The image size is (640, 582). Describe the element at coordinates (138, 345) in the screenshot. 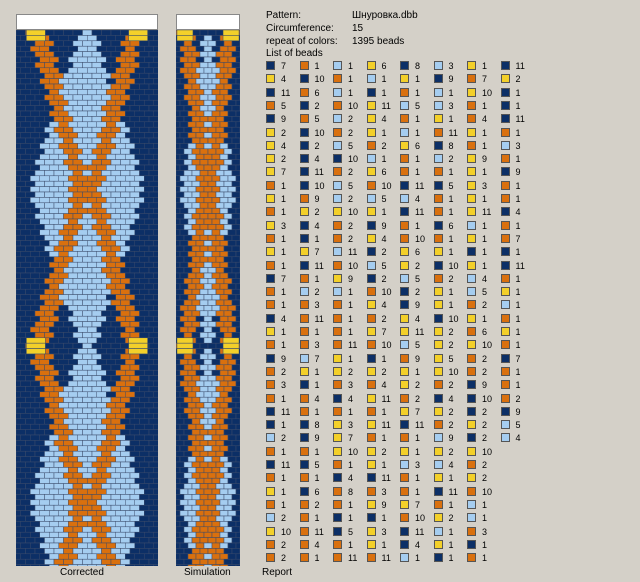

I see `yellow-knot-bead` at that location.